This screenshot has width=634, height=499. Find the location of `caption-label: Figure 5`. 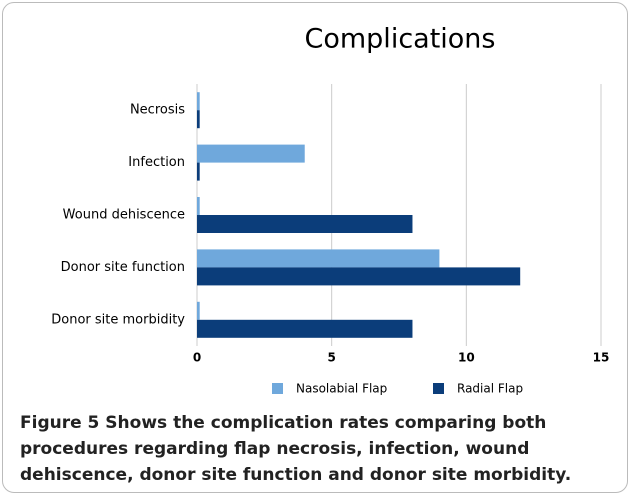

caption-label: Figure 5 is located at coordinates (60, 423).